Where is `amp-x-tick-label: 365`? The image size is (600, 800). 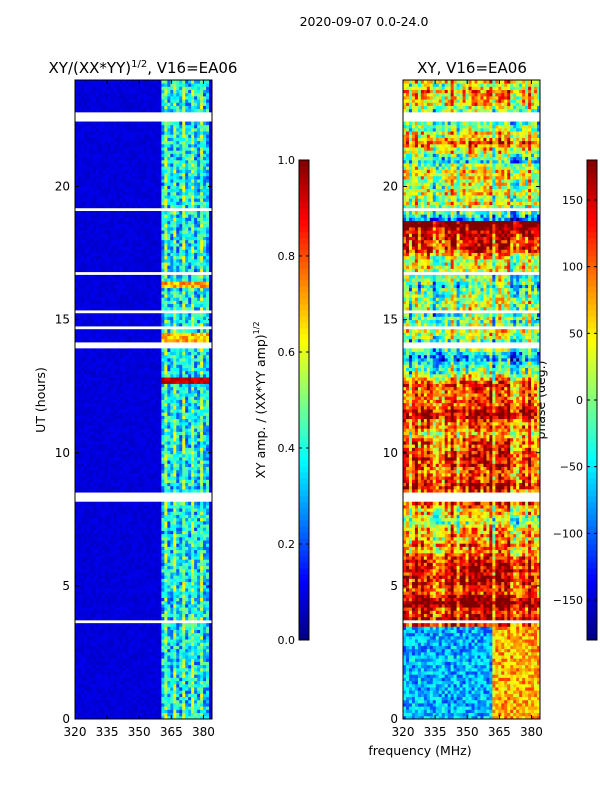 amp-x-tick-label: 365 is located at coordinates (171, 732).